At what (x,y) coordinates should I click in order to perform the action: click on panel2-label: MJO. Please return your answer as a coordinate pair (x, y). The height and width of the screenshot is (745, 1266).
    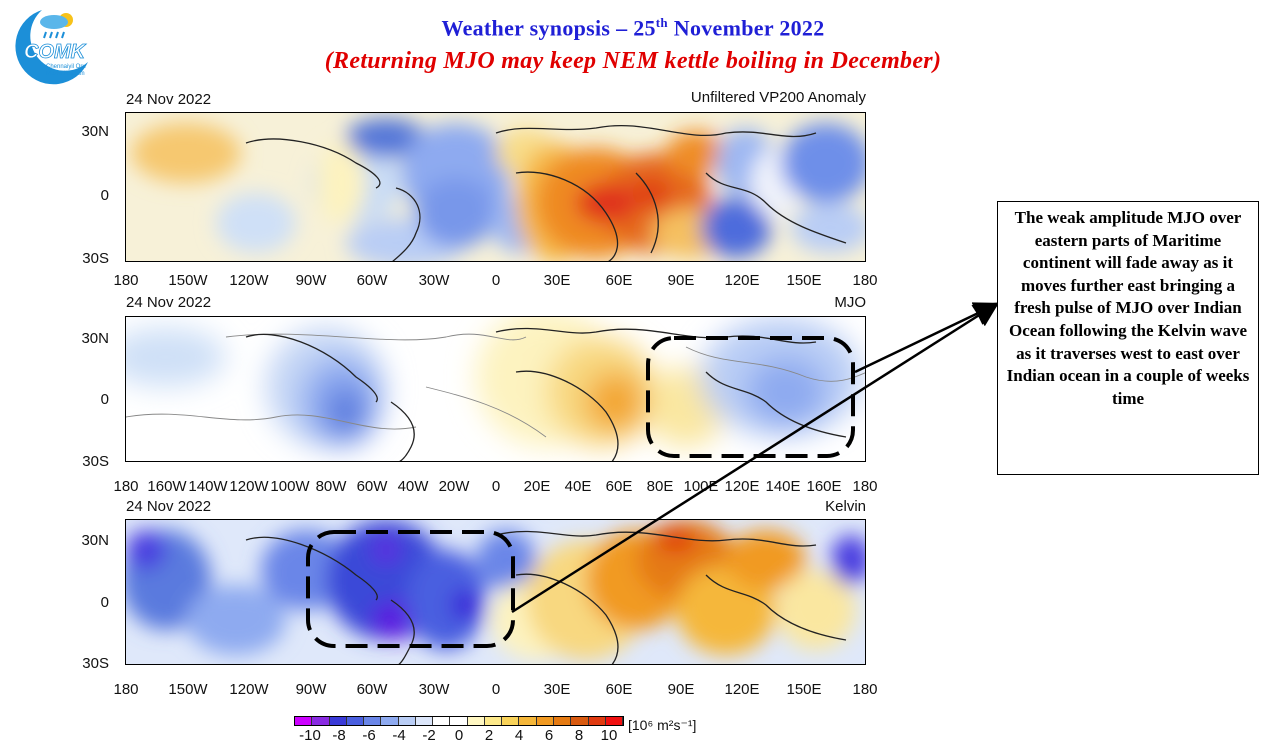
    Looking at the image, I should click on (850, 302).